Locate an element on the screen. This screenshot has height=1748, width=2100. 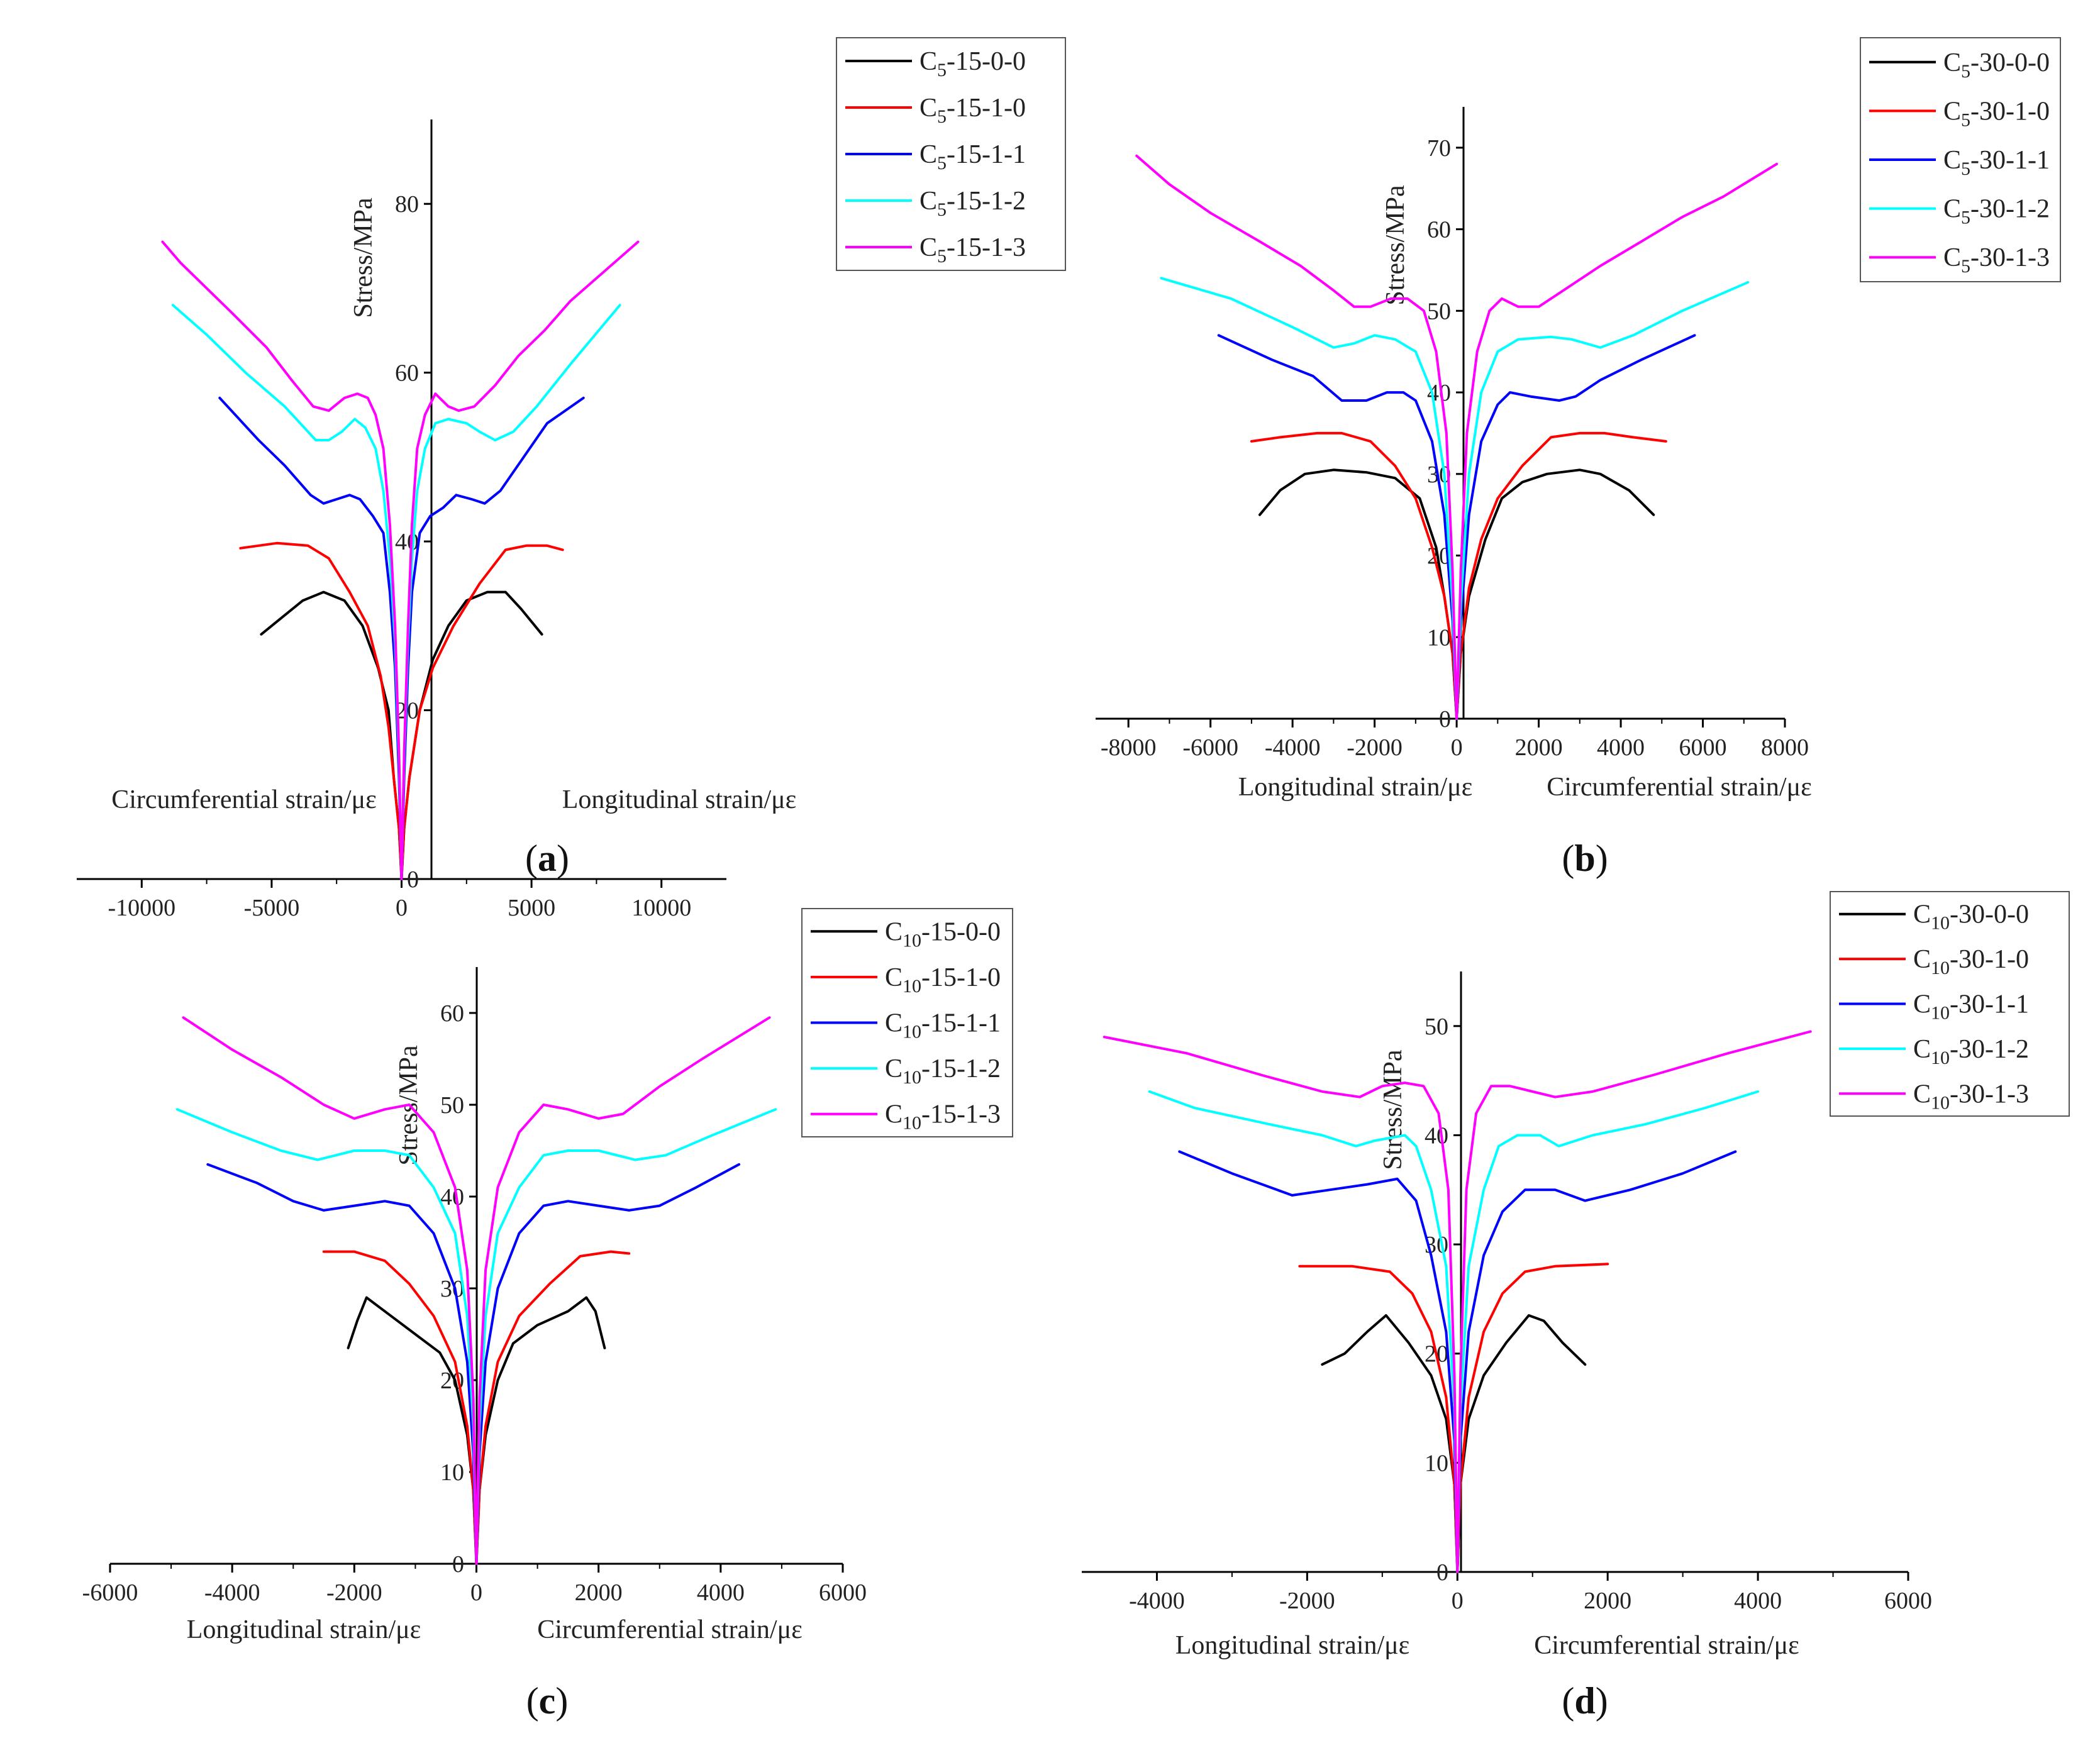
x-axis-label-right: Longitudinal strain/με is located at coordinates (679, 799).